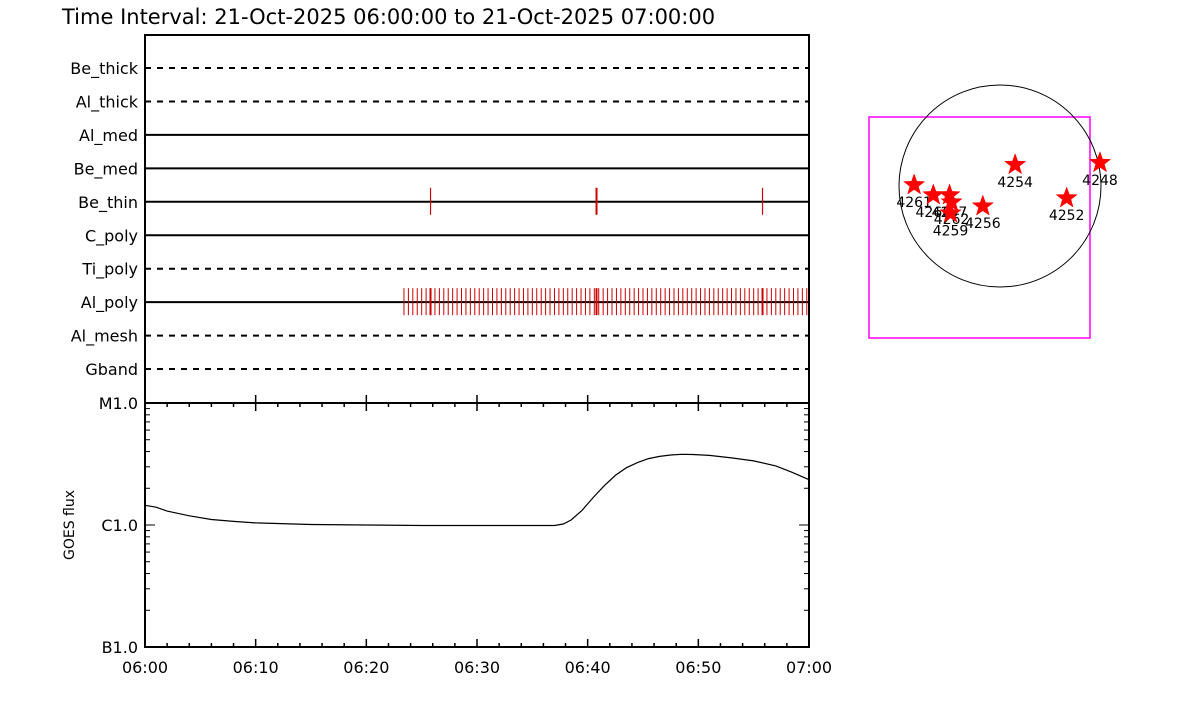 The image size is (1200, 704). I want to click on x-tick-label: 06:20, so click(366, 667).